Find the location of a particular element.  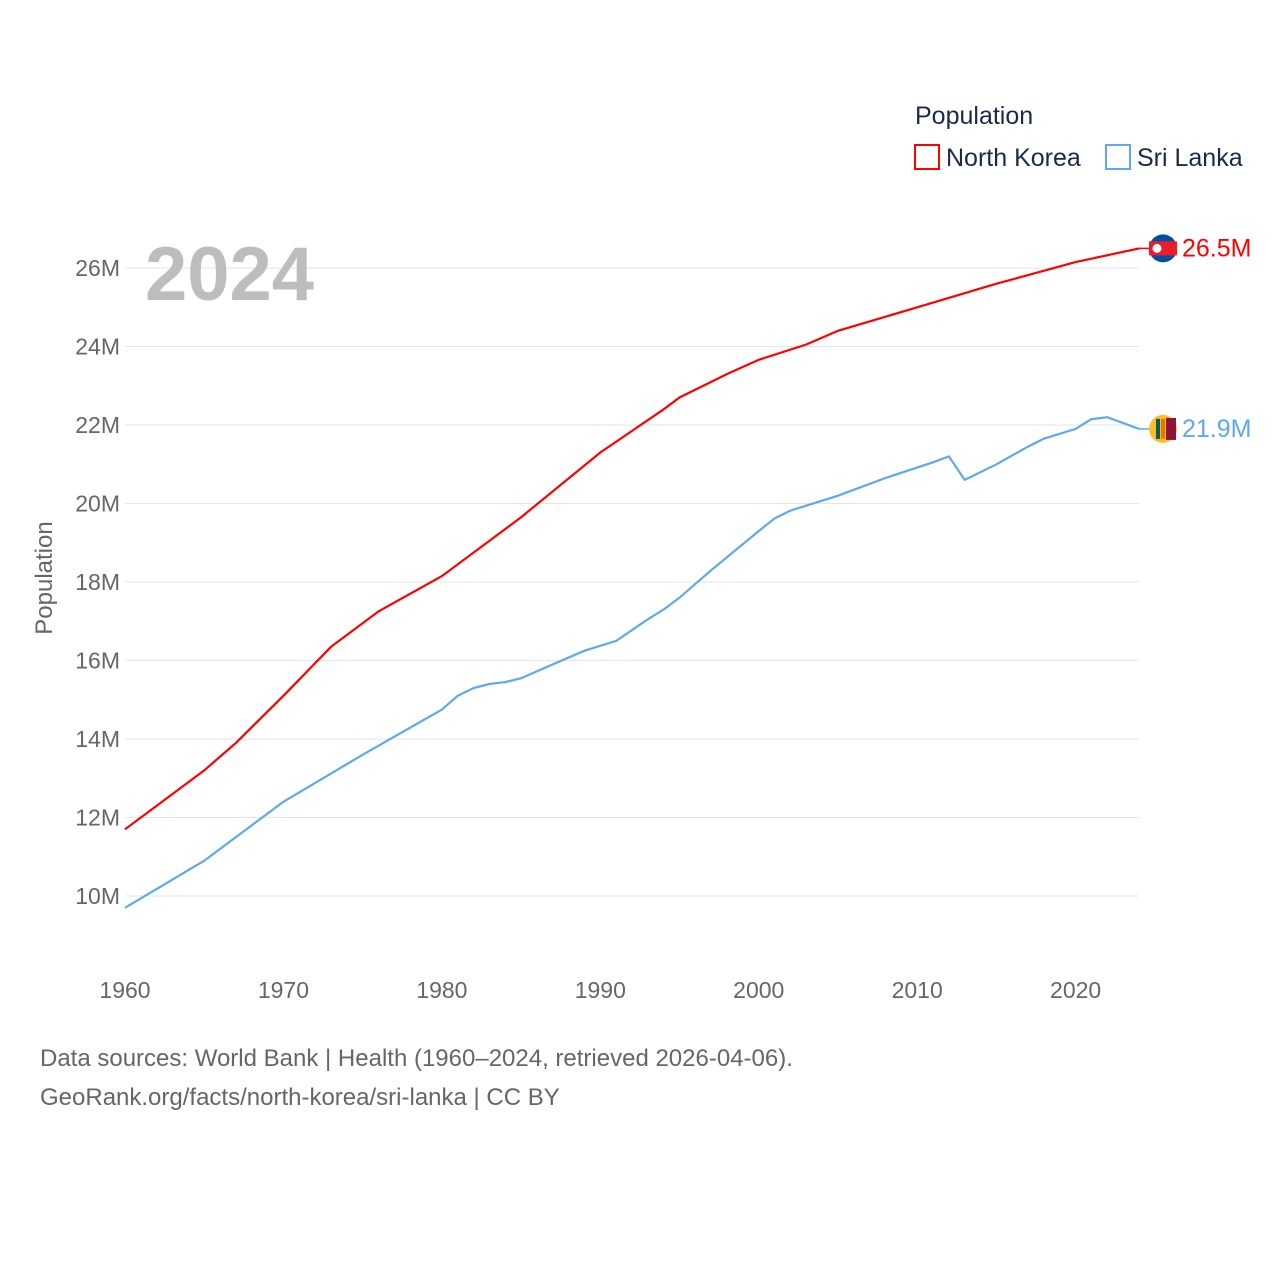

x-tick-label: 1960 is located at coordinates (124, 990).